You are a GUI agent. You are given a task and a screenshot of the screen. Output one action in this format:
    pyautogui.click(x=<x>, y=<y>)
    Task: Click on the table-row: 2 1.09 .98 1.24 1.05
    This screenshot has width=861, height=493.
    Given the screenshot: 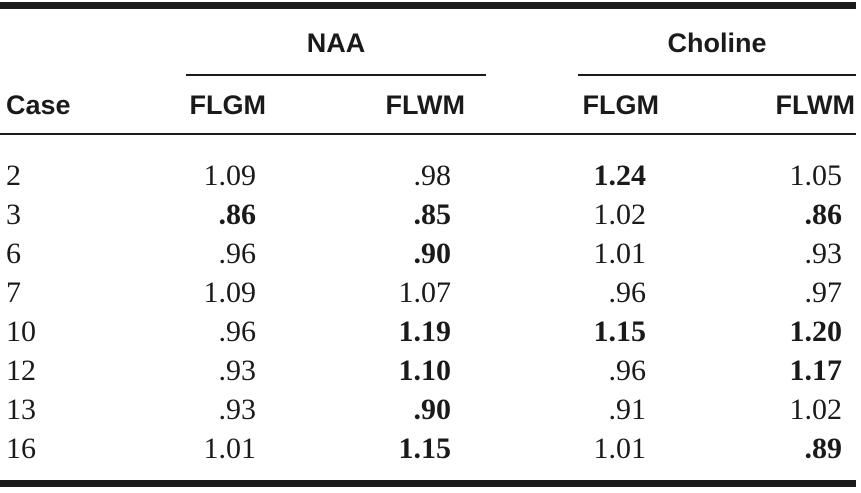 What is the action you would take?
    pyautogui.click(x=430, y=175)
    